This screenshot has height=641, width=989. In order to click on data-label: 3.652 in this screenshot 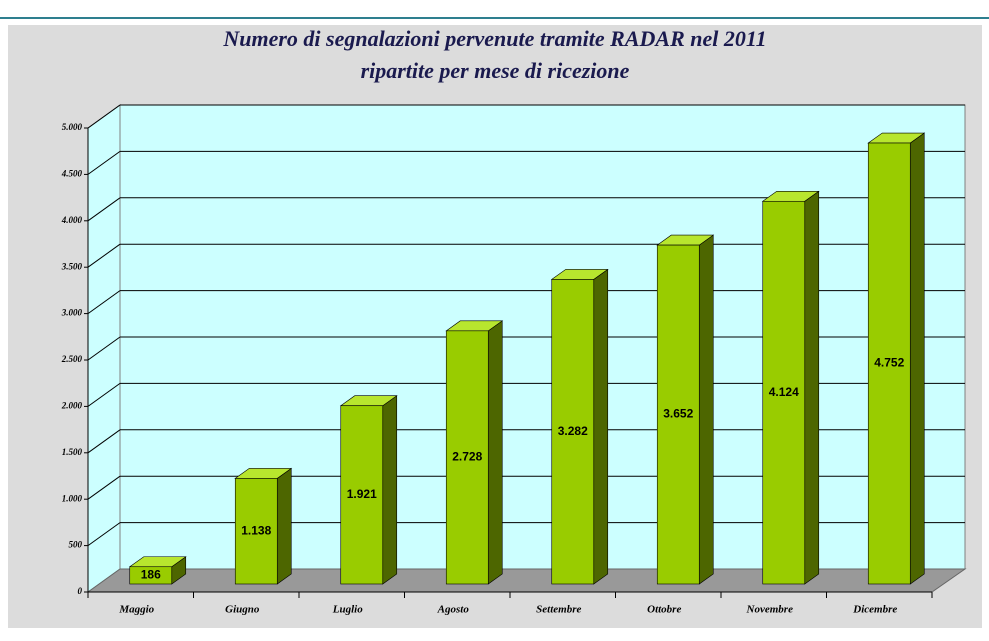, I will do `click(678, 414)`.